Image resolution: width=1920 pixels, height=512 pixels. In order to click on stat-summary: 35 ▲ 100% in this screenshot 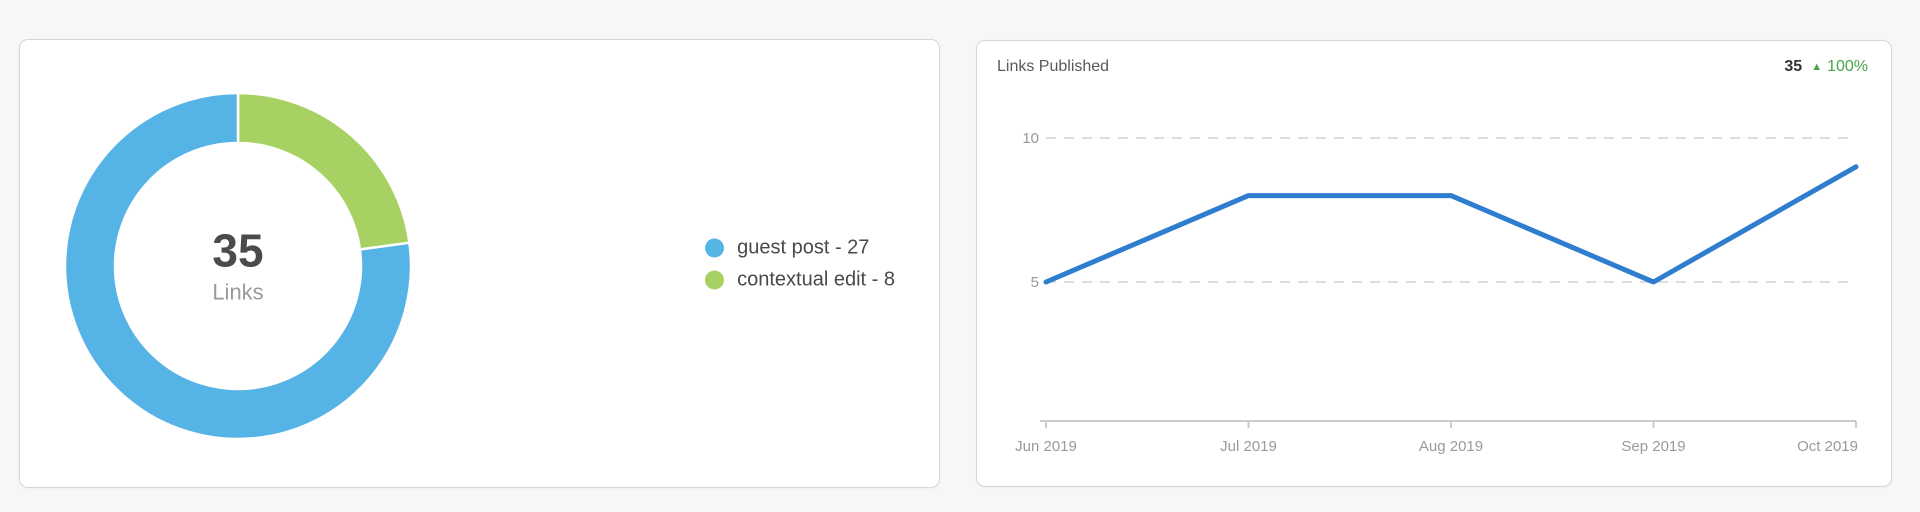, I will do `click(1826, 67)`.